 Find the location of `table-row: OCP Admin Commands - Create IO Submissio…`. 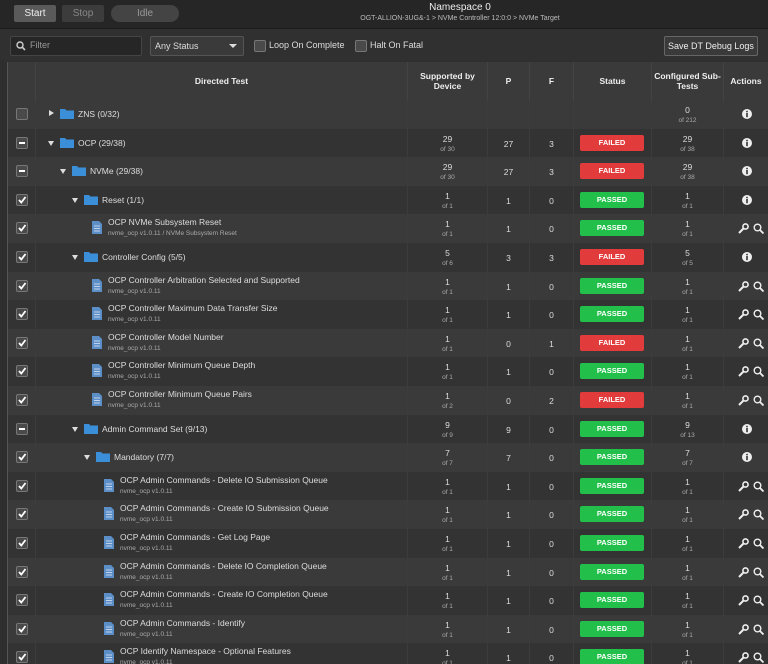

table-row: OCP Admin Commands - Create IO Submissio… is located at coordinates (388, 515).